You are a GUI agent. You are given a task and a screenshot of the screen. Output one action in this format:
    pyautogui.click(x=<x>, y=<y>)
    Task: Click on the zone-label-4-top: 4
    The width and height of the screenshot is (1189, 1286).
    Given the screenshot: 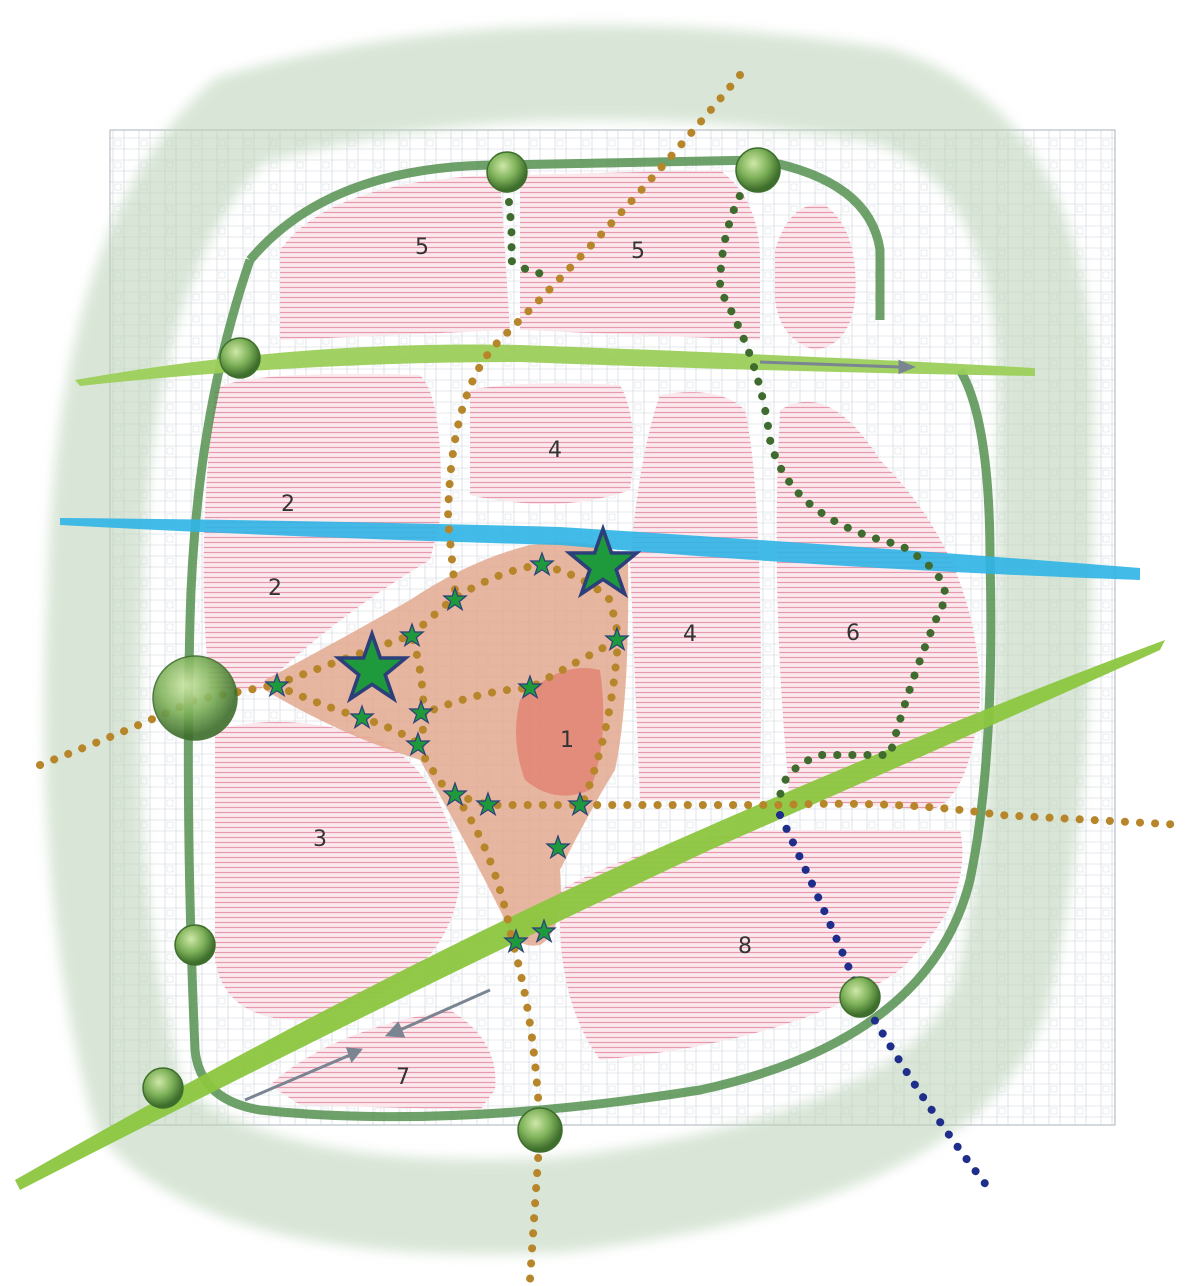 What is the action you would take?
    pyautogui.click(x=555, y=450)
    